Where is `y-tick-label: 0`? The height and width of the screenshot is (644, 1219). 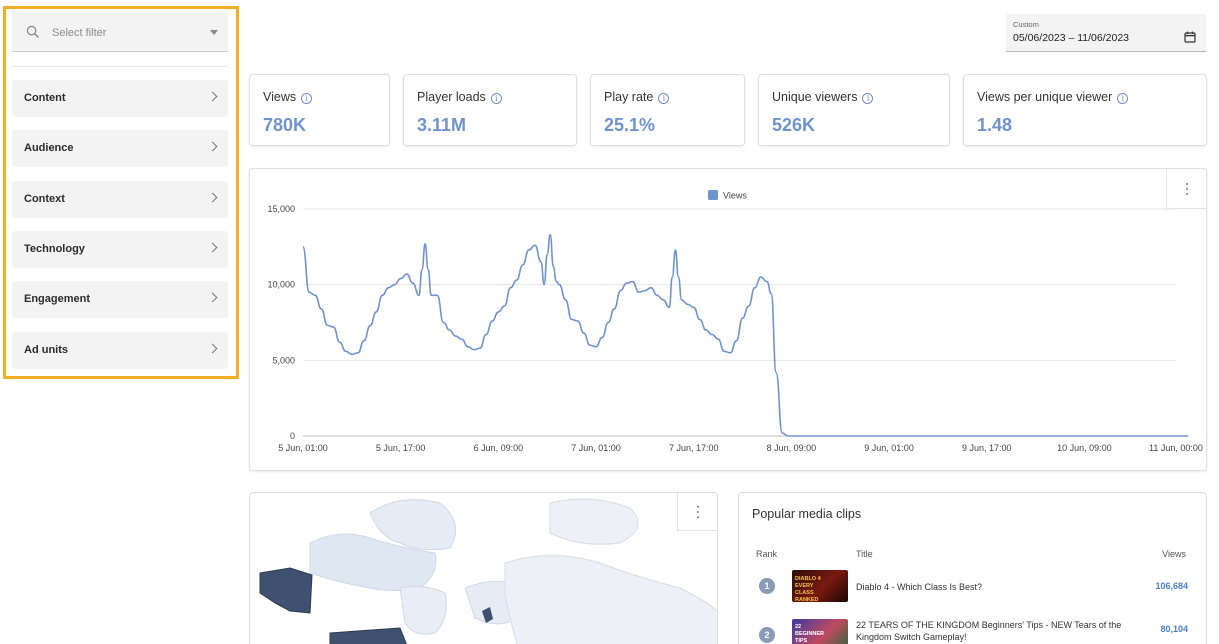 y-tick-label: 0 is located at coordinates (292, 436).